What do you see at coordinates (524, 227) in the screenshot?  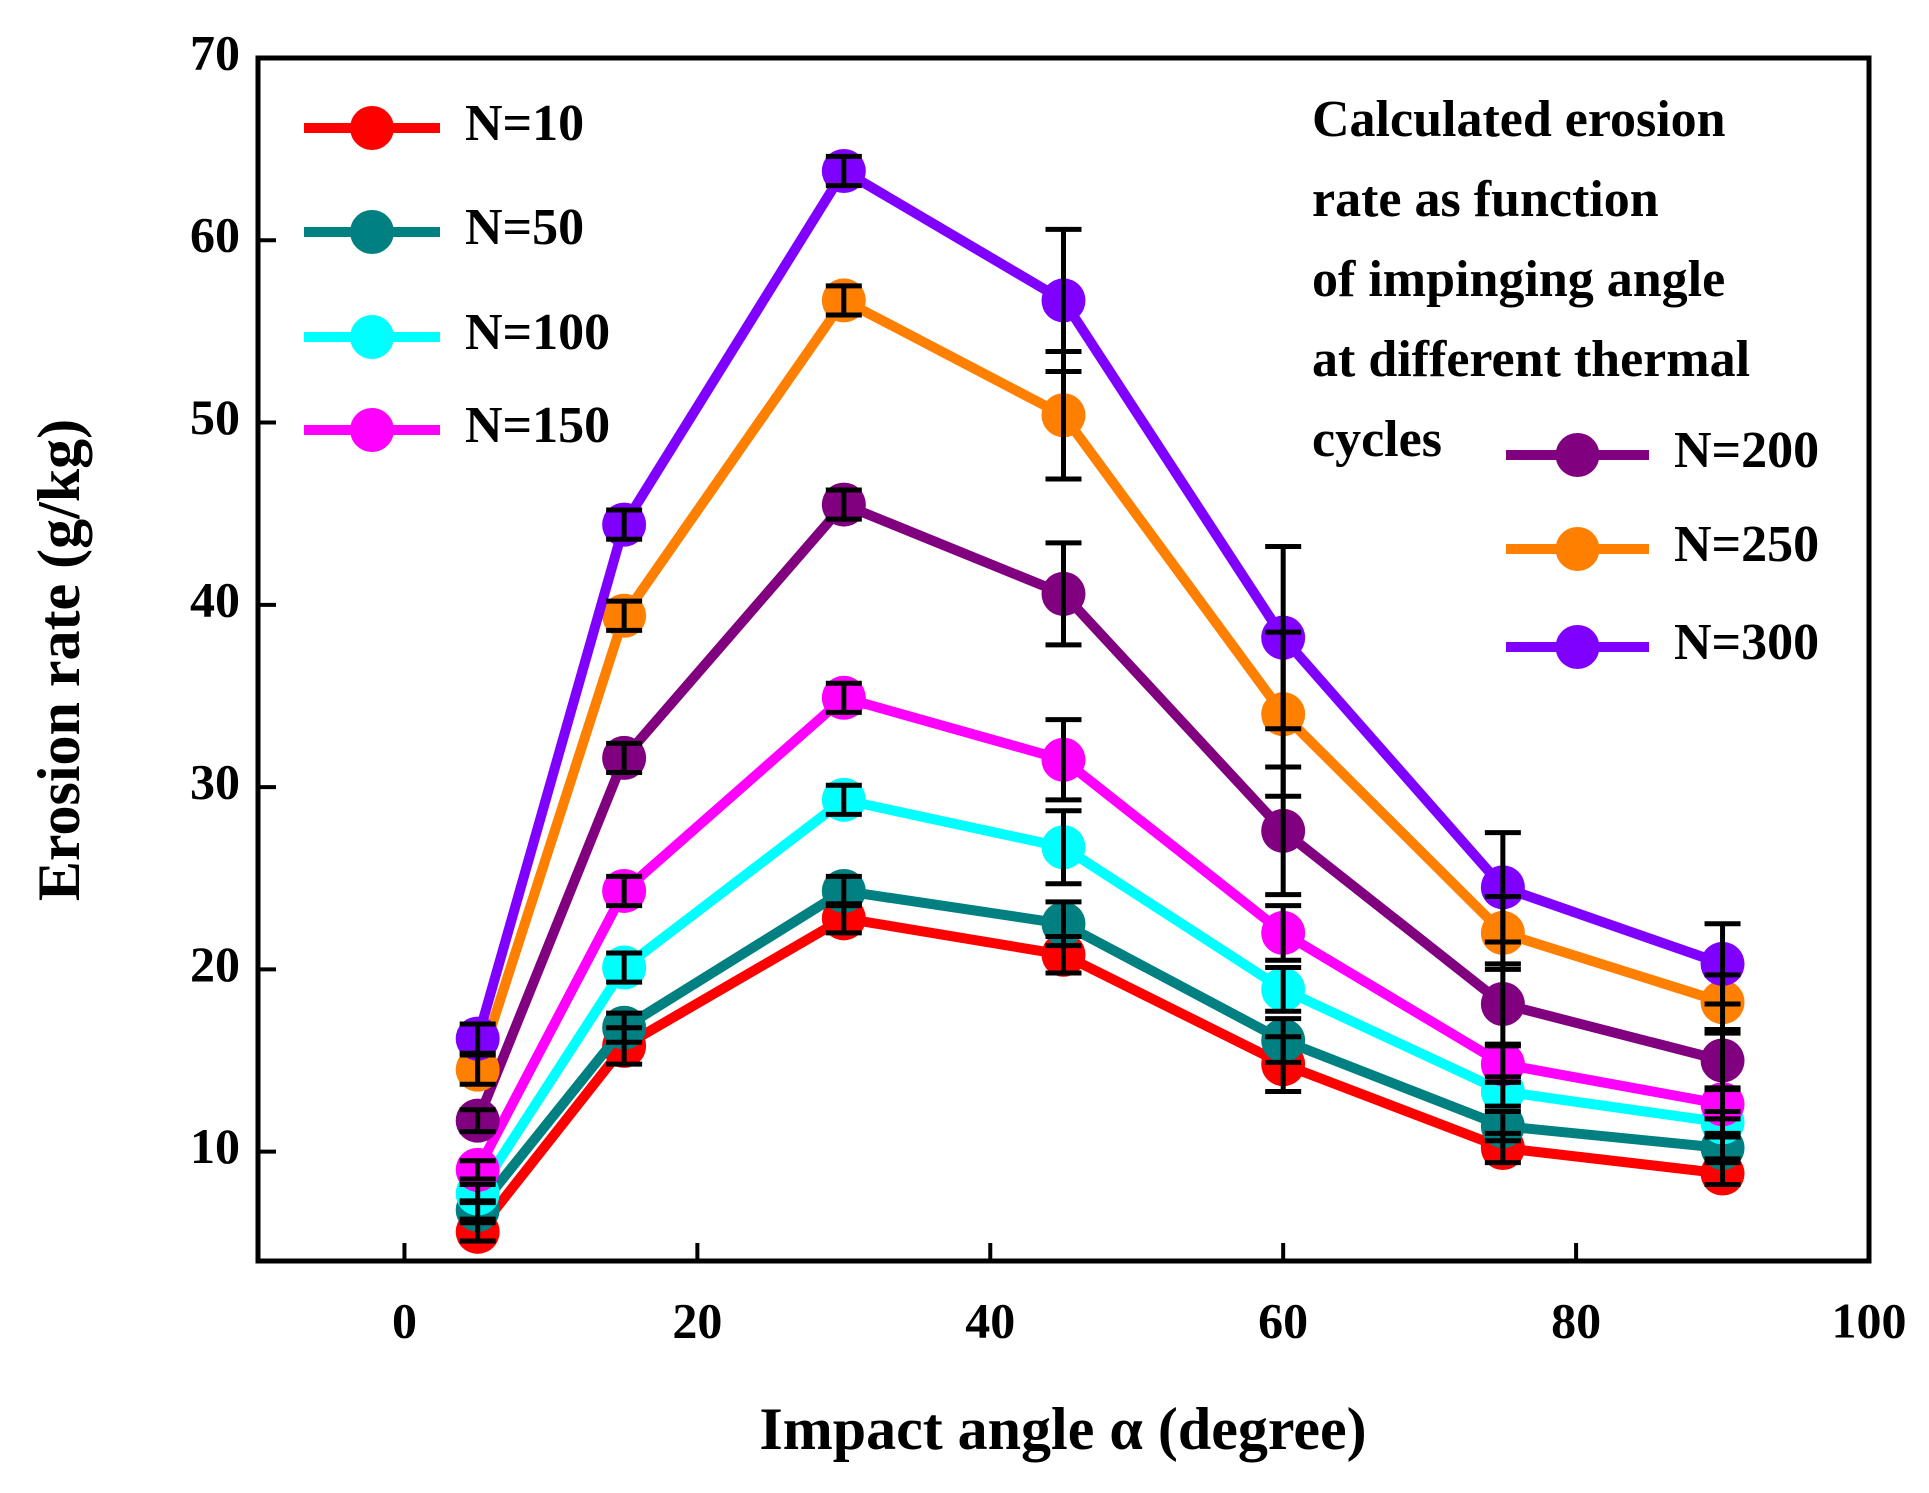 I see `legend-text: N=50` at bounding box center [524, 227].